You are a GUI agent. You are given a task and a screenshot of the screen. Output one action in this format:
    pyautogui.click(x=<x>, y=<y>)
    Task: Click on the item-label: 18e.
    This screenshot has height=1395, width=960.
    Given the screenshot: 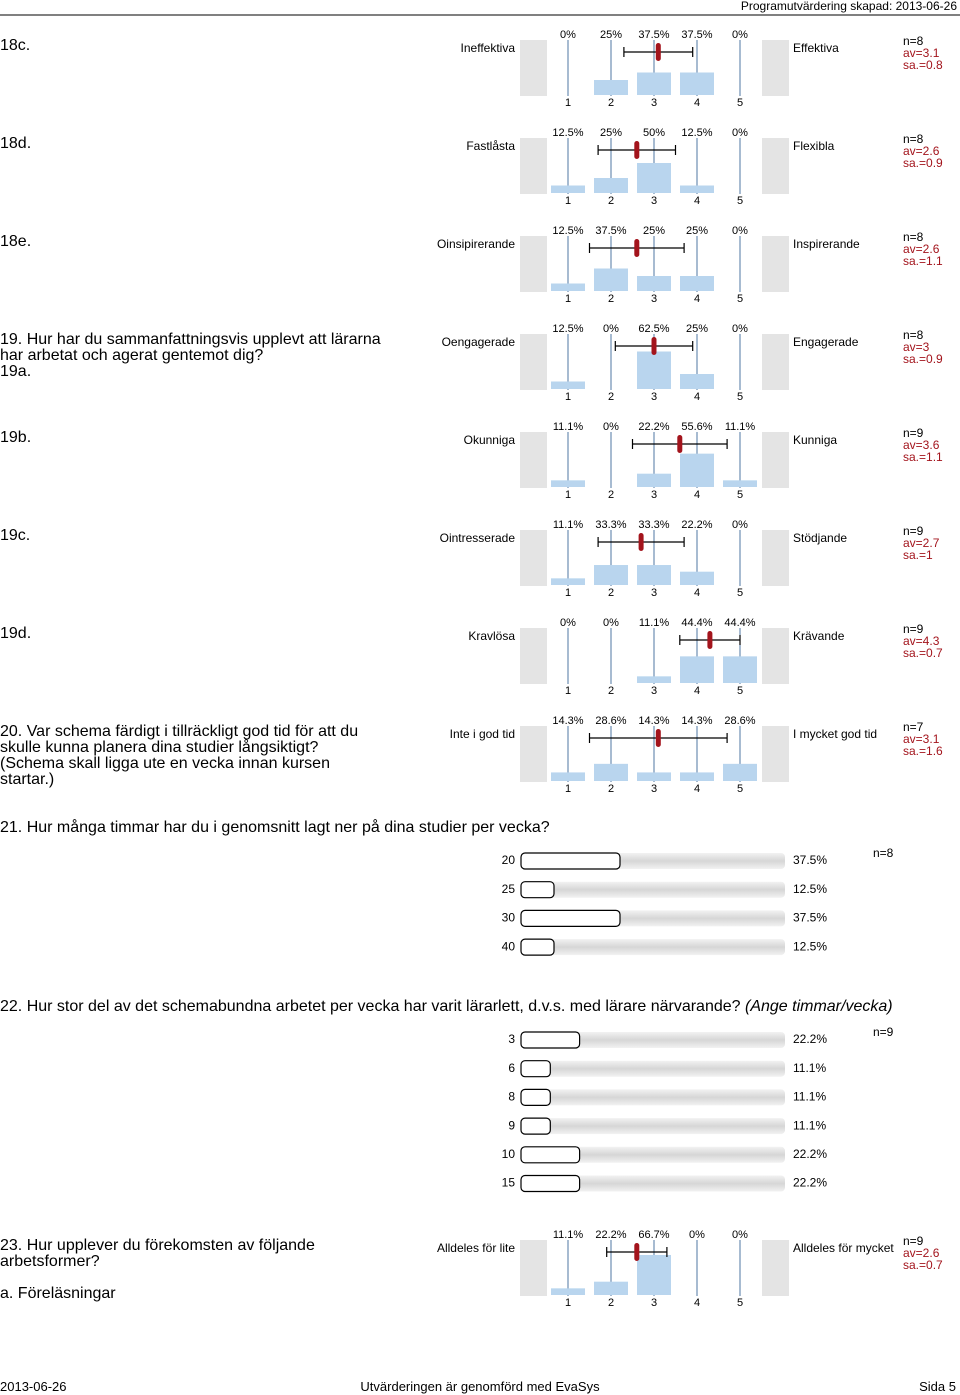 What is the action you would take?
    pyautogui.click(x=16, y=241)
    